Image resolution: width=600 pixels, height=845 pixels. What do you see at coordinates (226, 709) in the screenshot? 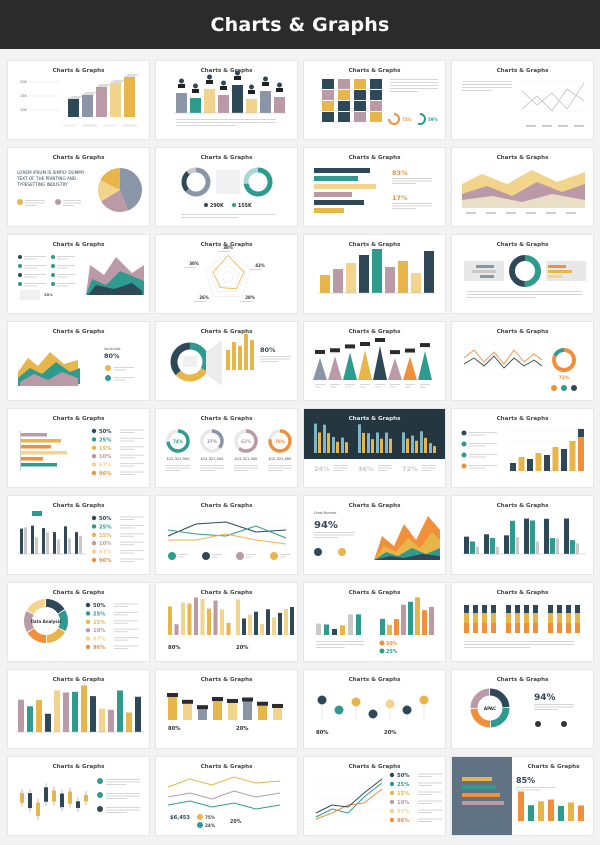
I see `slide-thumbnail-30: 80% 20% Charts & Graphs` at bounding box center [226, 709].